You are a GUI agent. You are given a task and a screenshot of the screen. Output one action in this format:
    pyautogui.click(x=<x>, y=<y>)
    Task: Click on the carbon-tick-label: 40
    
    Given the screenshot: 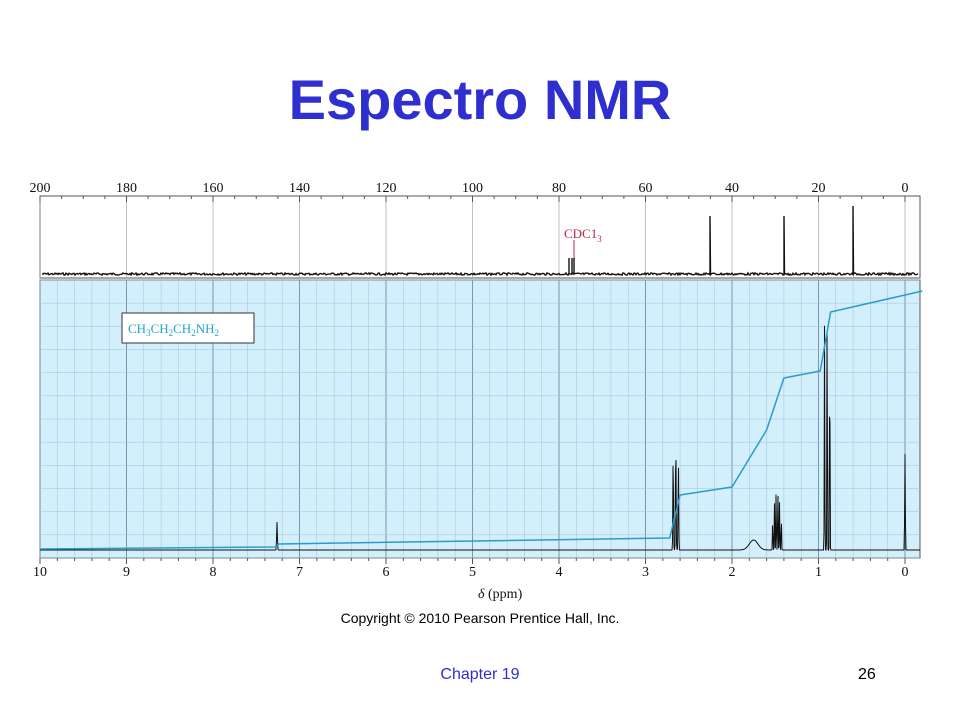 What is the action you would take?
    pyautogui.click(x=732, y=188)
    